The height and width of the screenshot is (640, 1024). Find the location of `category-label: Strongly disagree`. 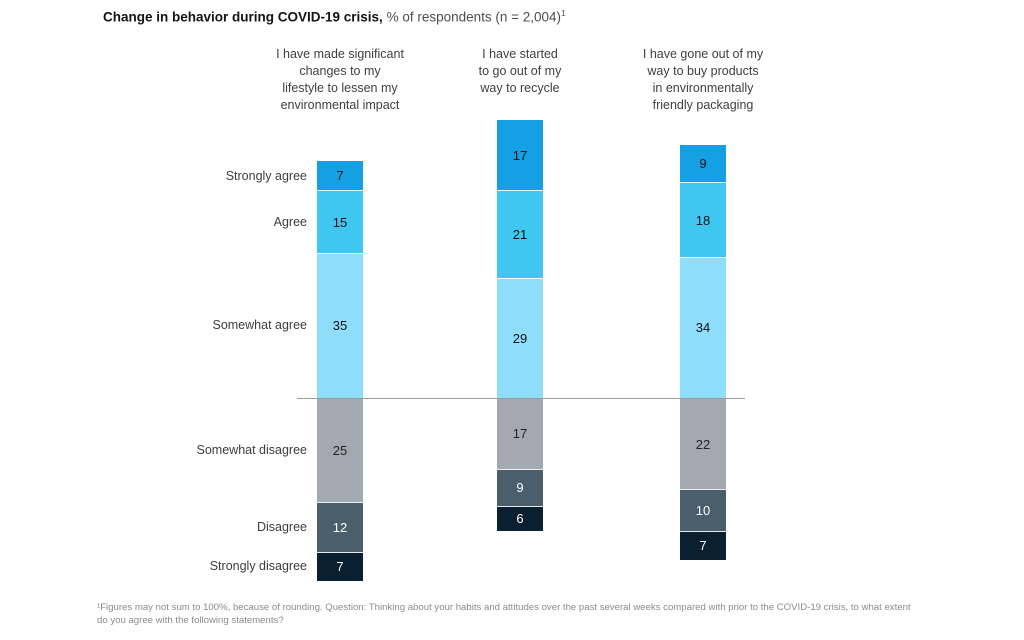

category-label: Strongly disagree is located at coordinates (258, 566).